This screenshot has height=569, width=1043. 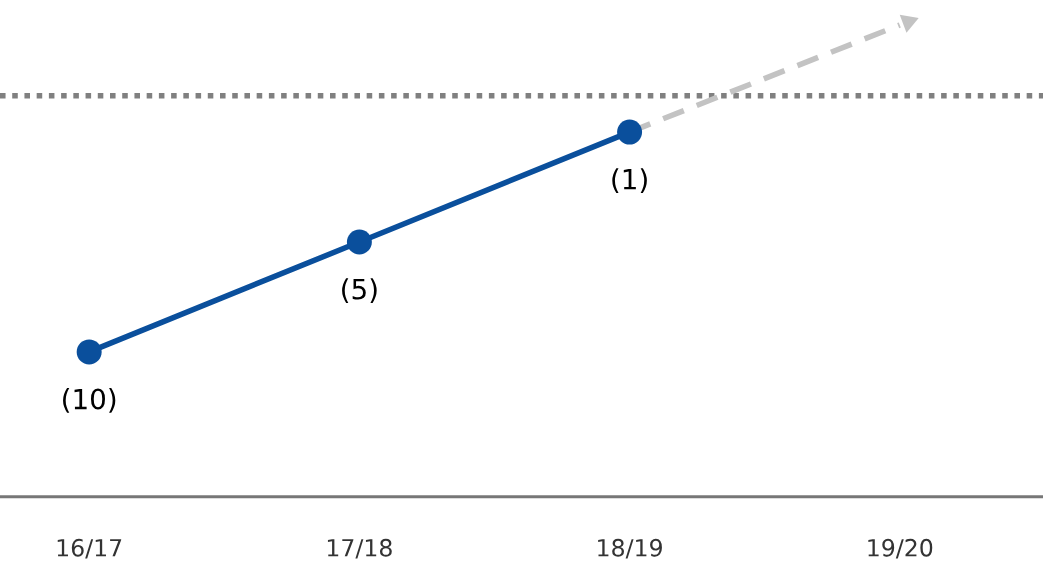 What do you see at coordinates (359, 548) in the screenshot?
I see `x-tick-label: 17/18` at bounding box center [359, 548].